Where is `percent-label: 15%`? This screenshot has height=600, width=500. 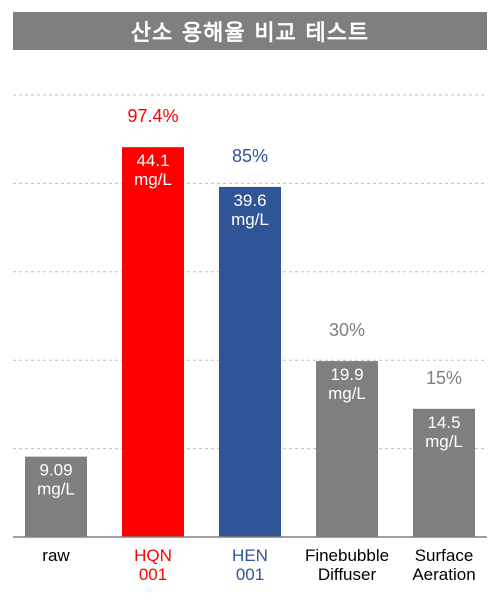 percent-label: 15% is located at coordinates (444, 378).